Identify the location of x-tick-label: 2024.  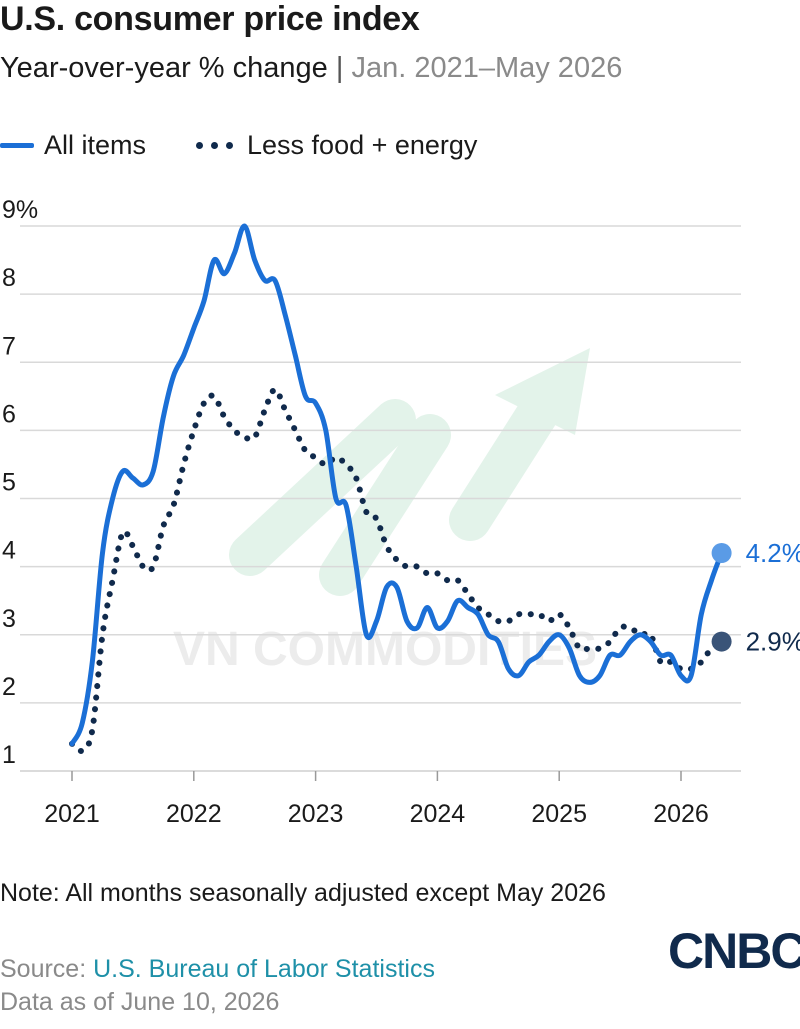
(438, 814).